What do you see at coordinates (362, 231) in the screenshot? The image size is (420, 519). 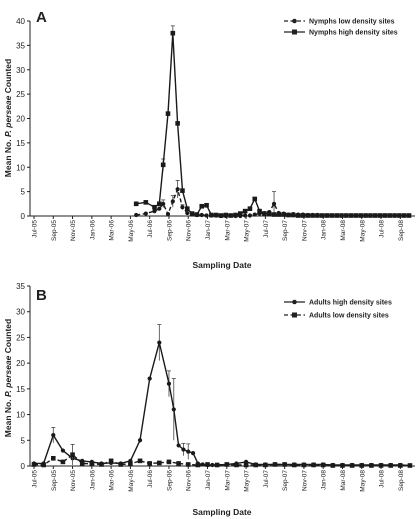 I see `panel-a-x-tick-label: May-08` at bounding box center [362, 231].